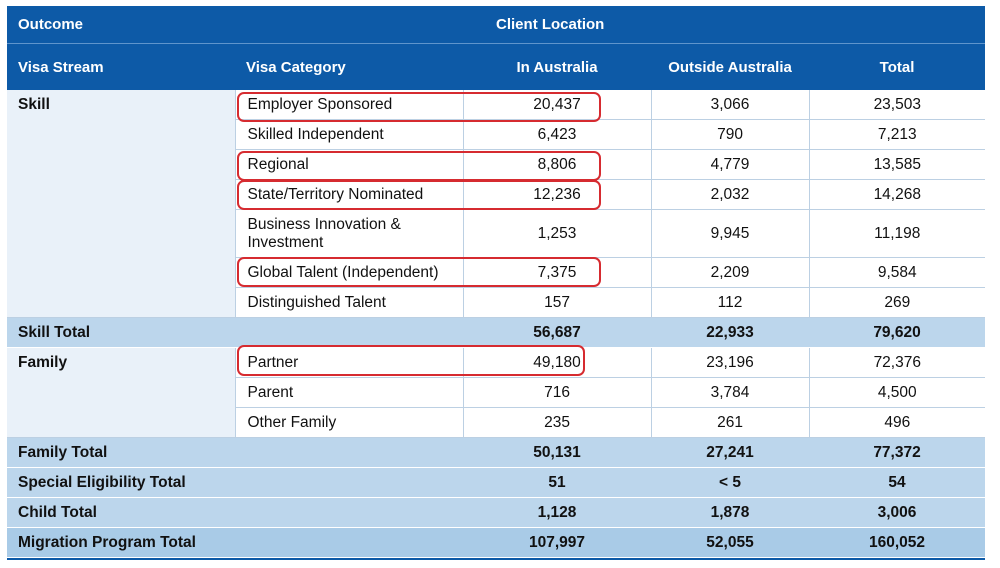 This screenshot has width=1000, height=568. I want to click on total-cell: 23,503, so click(897, 105).